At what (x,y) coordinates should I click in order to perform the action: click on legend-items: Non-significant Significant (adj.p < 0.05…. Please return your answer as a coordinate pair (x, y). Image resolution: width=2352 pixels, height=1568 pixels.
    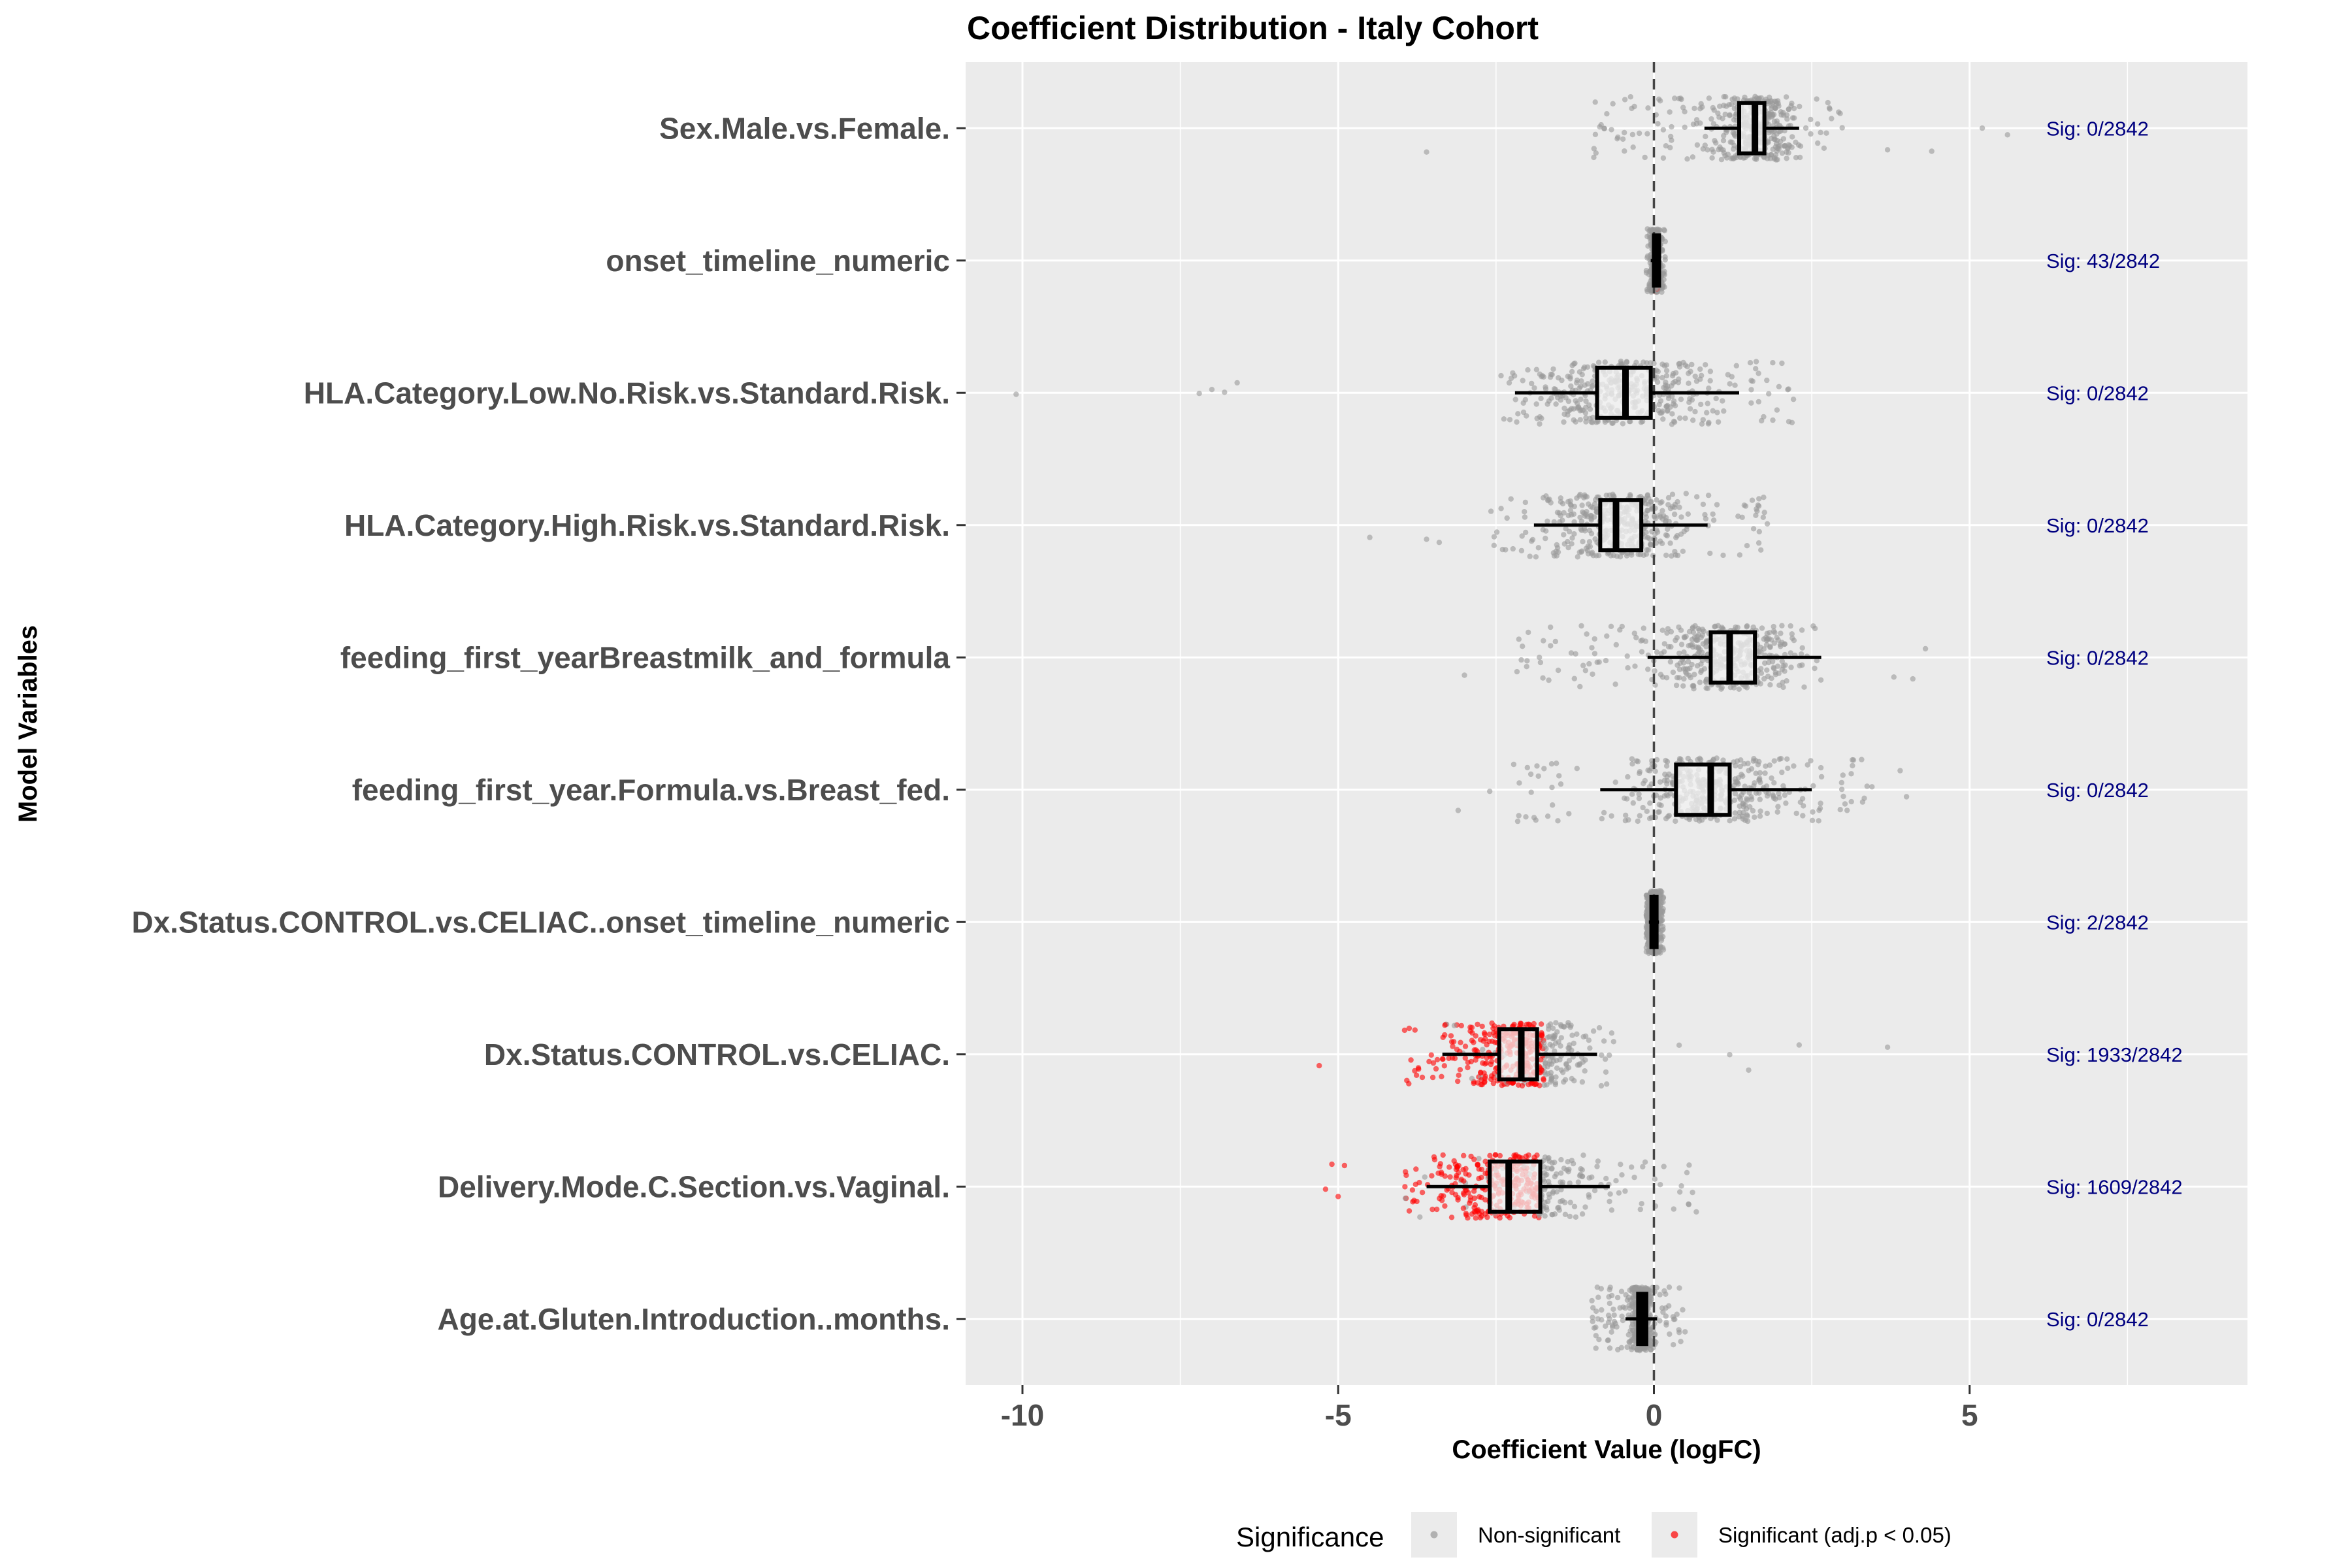
    Looking at the image, I should click on (1681, 1535).